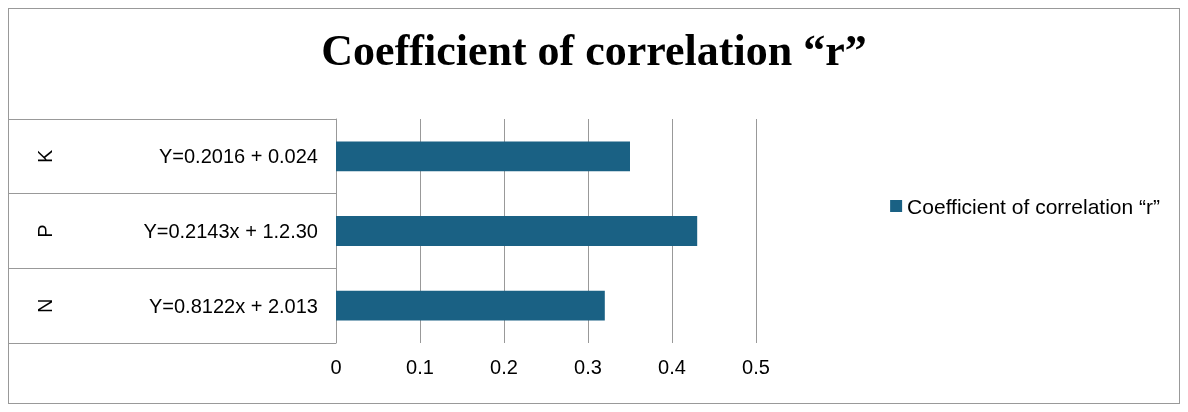 The width and height of the screenshot is (1188, 412). Describe the element at coordinates (45, 156) in the screenshot. I see `text: K` at that location.